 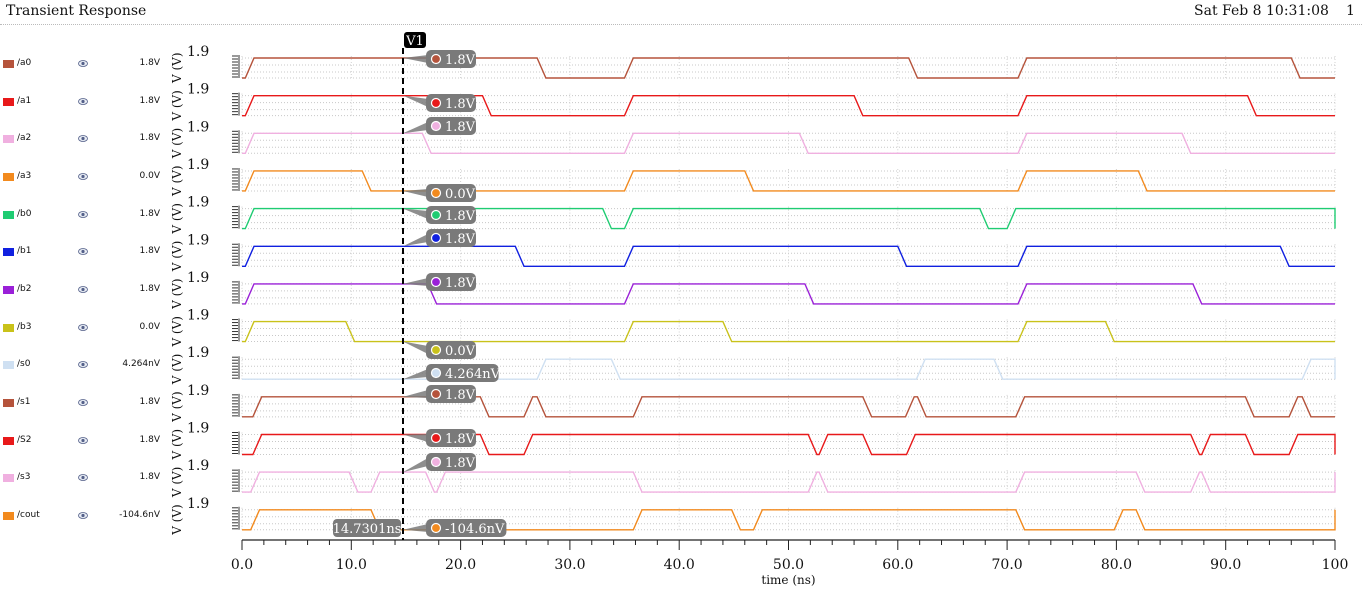 I want to click on legend-row: /s1 1.8V, so click(x=85, y=403).